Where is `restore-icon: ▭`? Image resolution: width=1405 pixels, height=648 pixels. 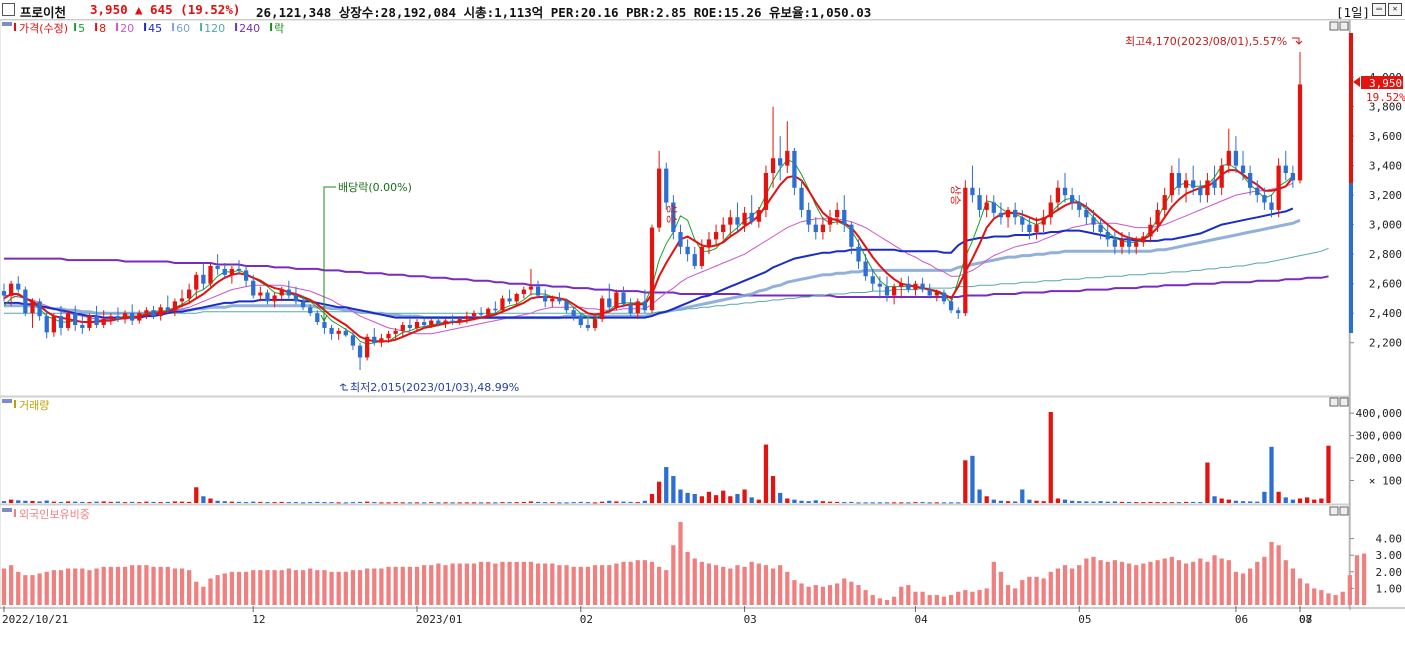
restore-icon: ▭ is located at coordinates (1379, 9).